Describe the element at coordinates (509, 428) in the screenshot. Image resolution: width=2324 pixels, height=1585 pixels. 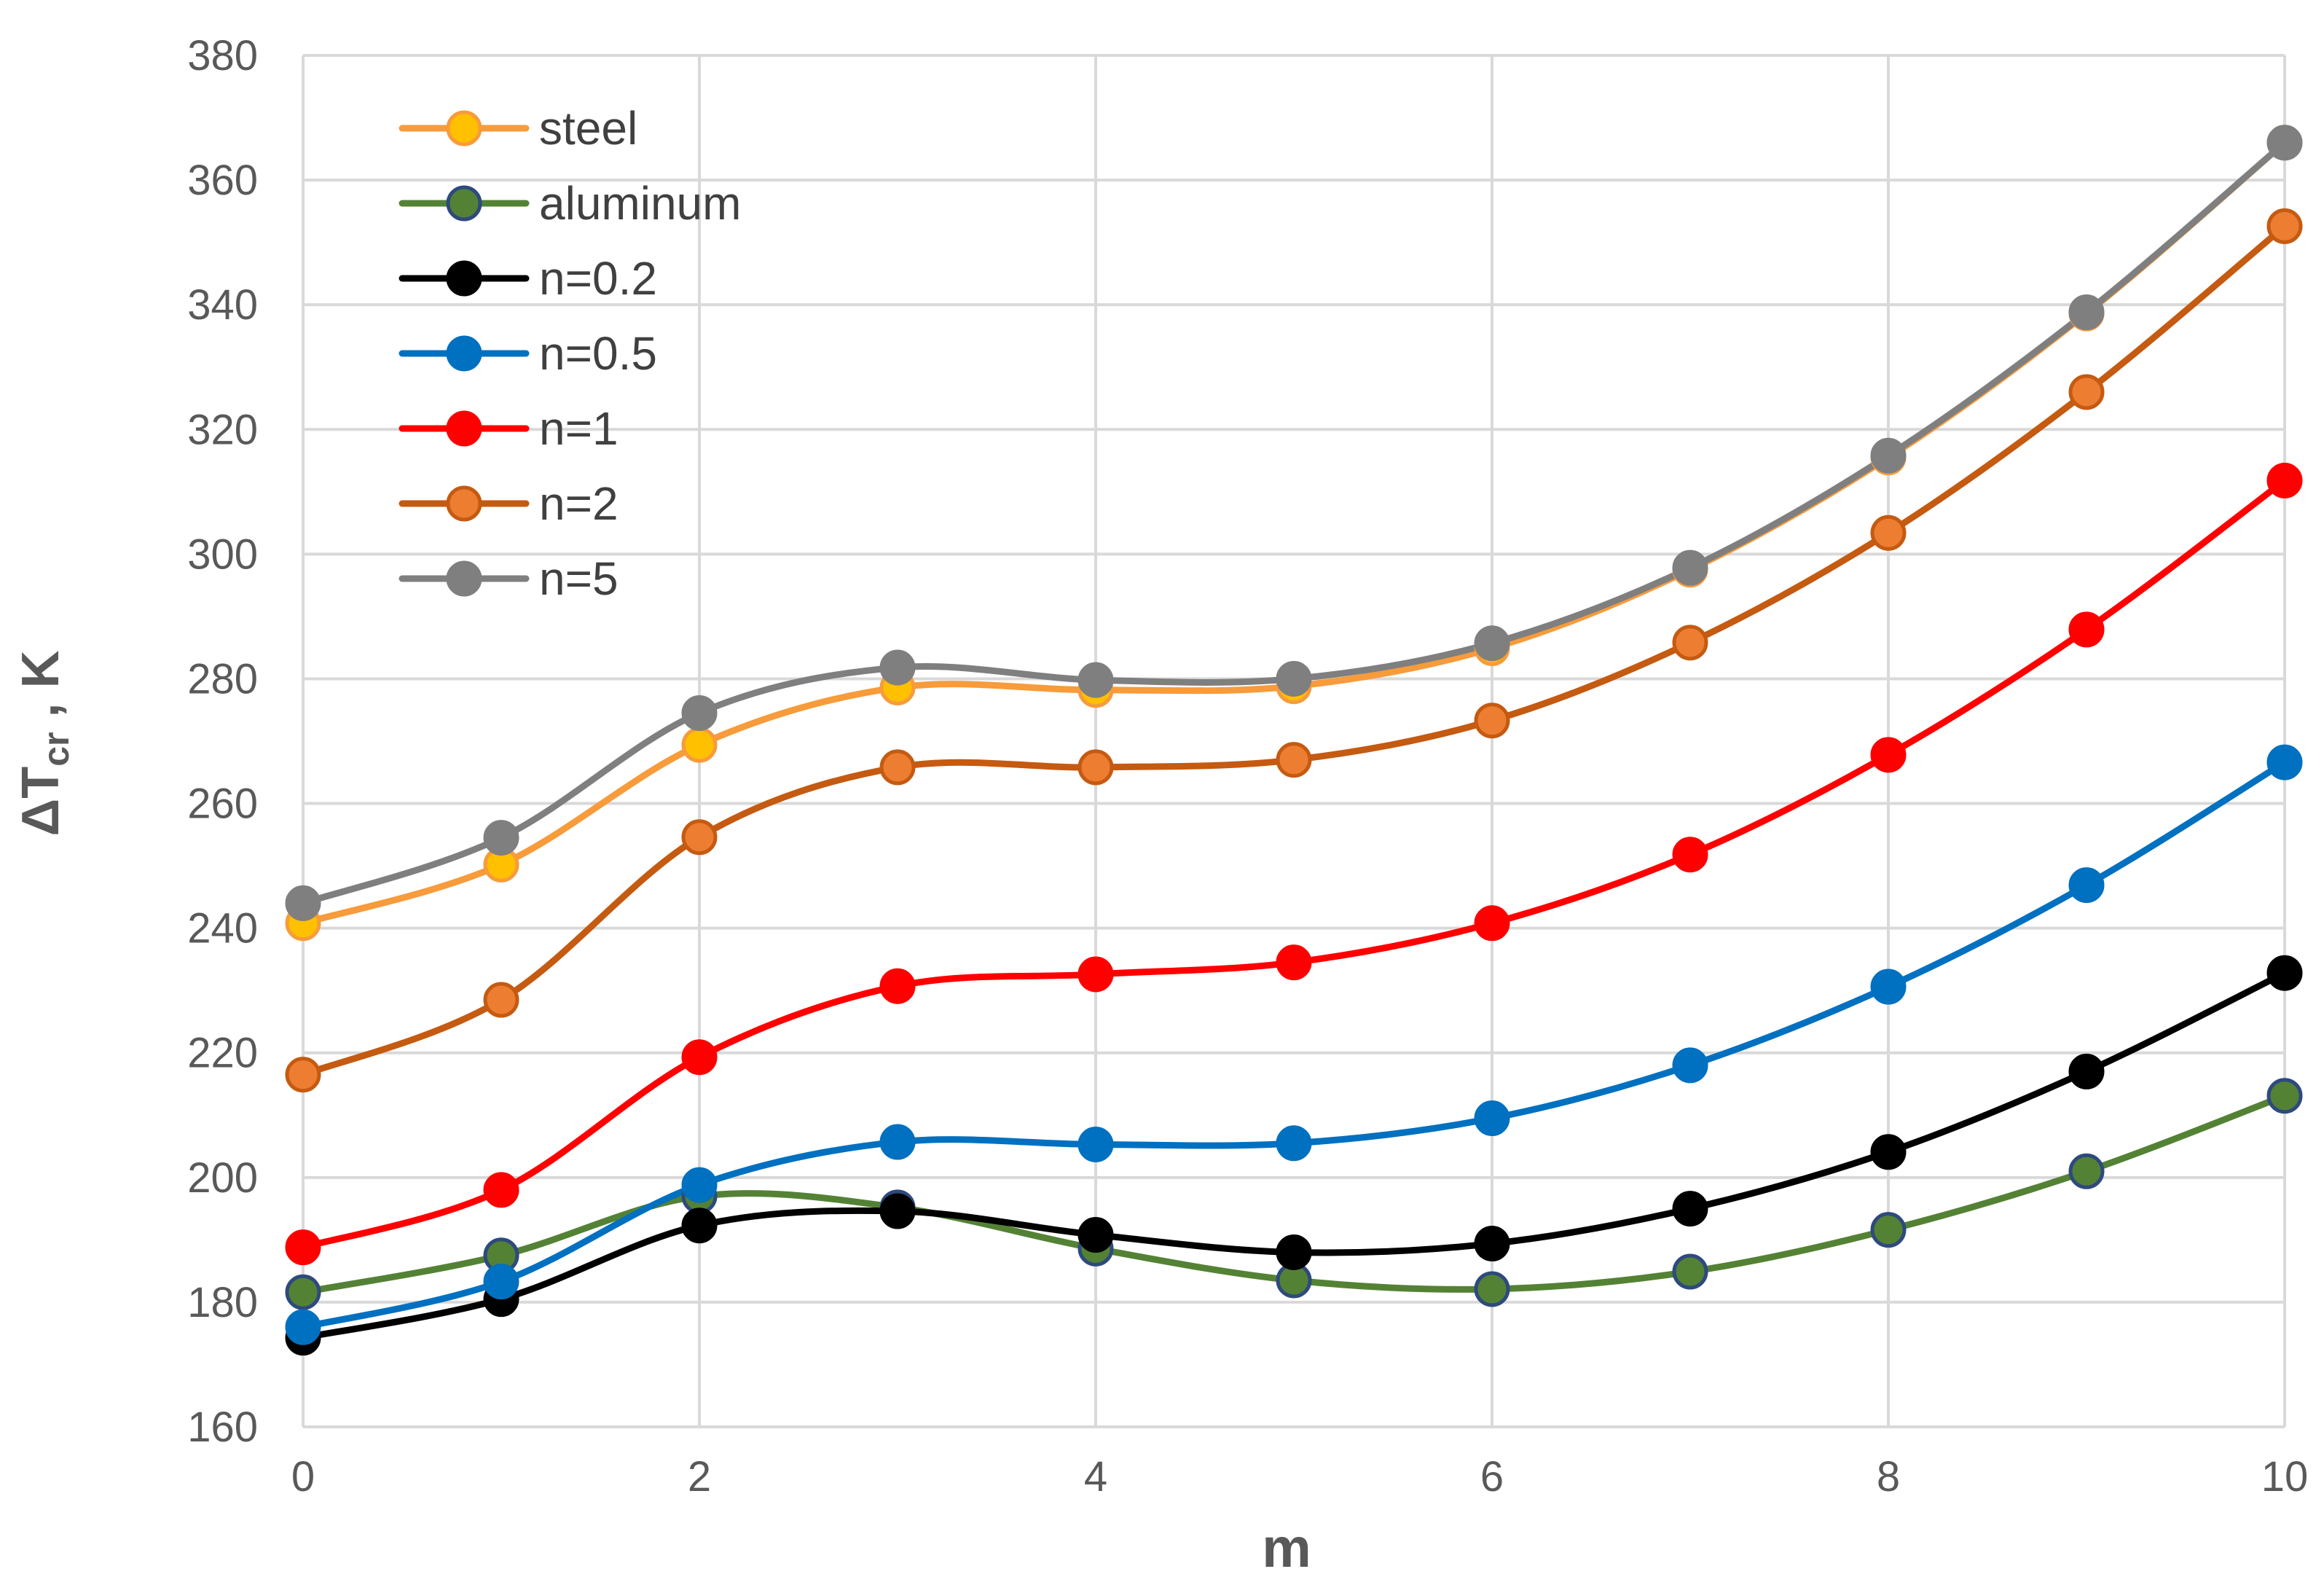
I see `legend-item-n-1: n=1` at that location.